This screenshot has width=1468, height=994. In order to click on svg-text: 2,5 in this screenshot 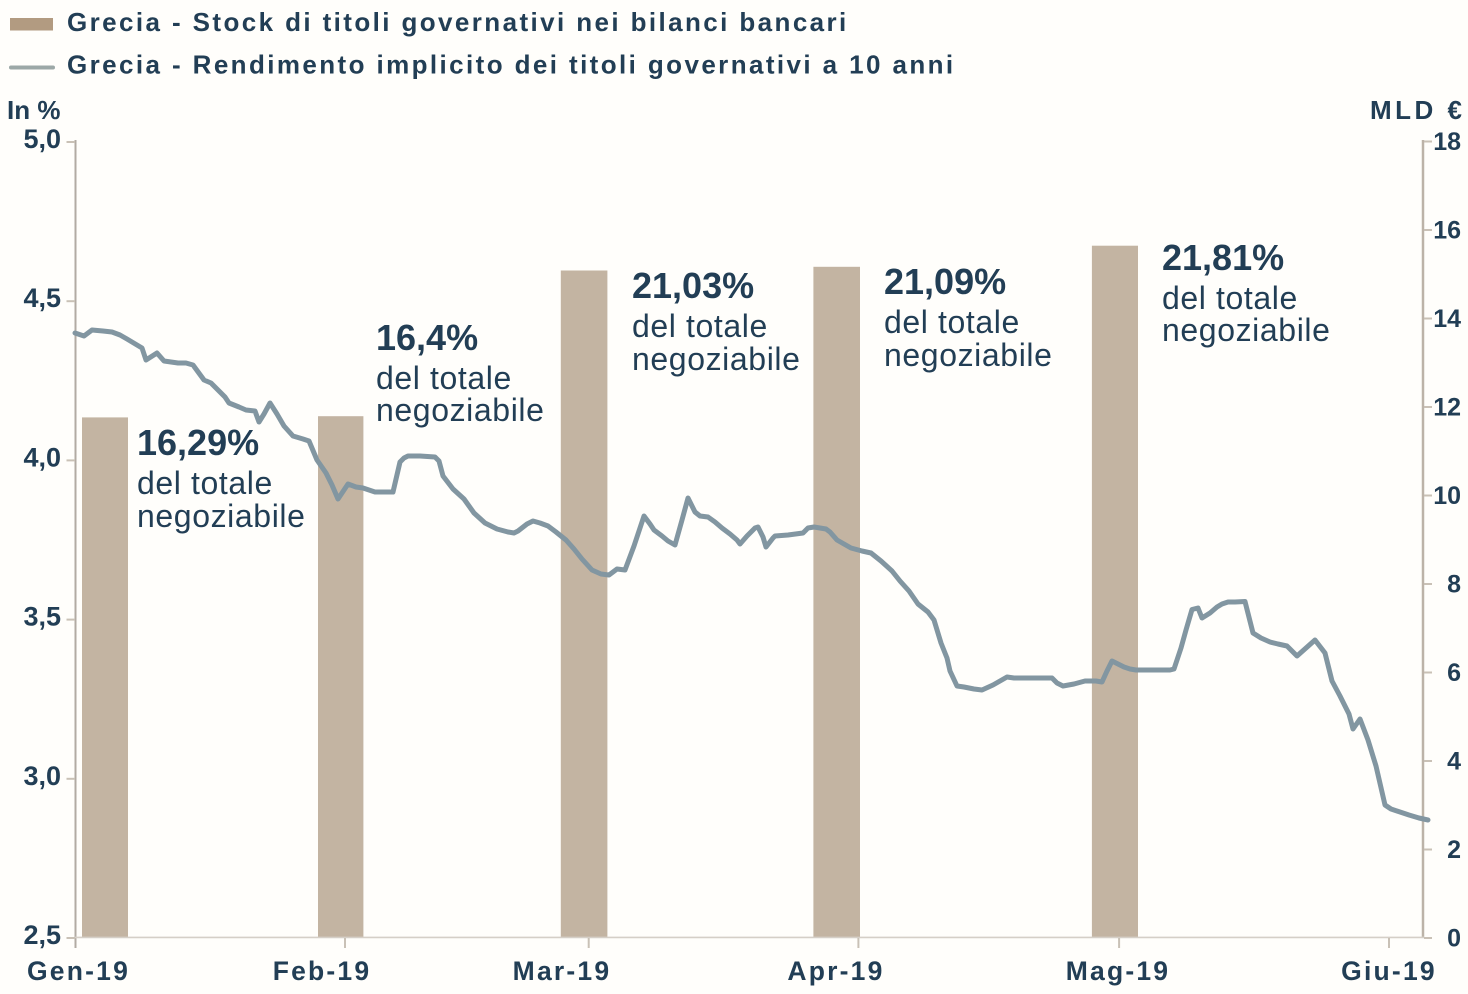, I will do `click(42, 935)`.